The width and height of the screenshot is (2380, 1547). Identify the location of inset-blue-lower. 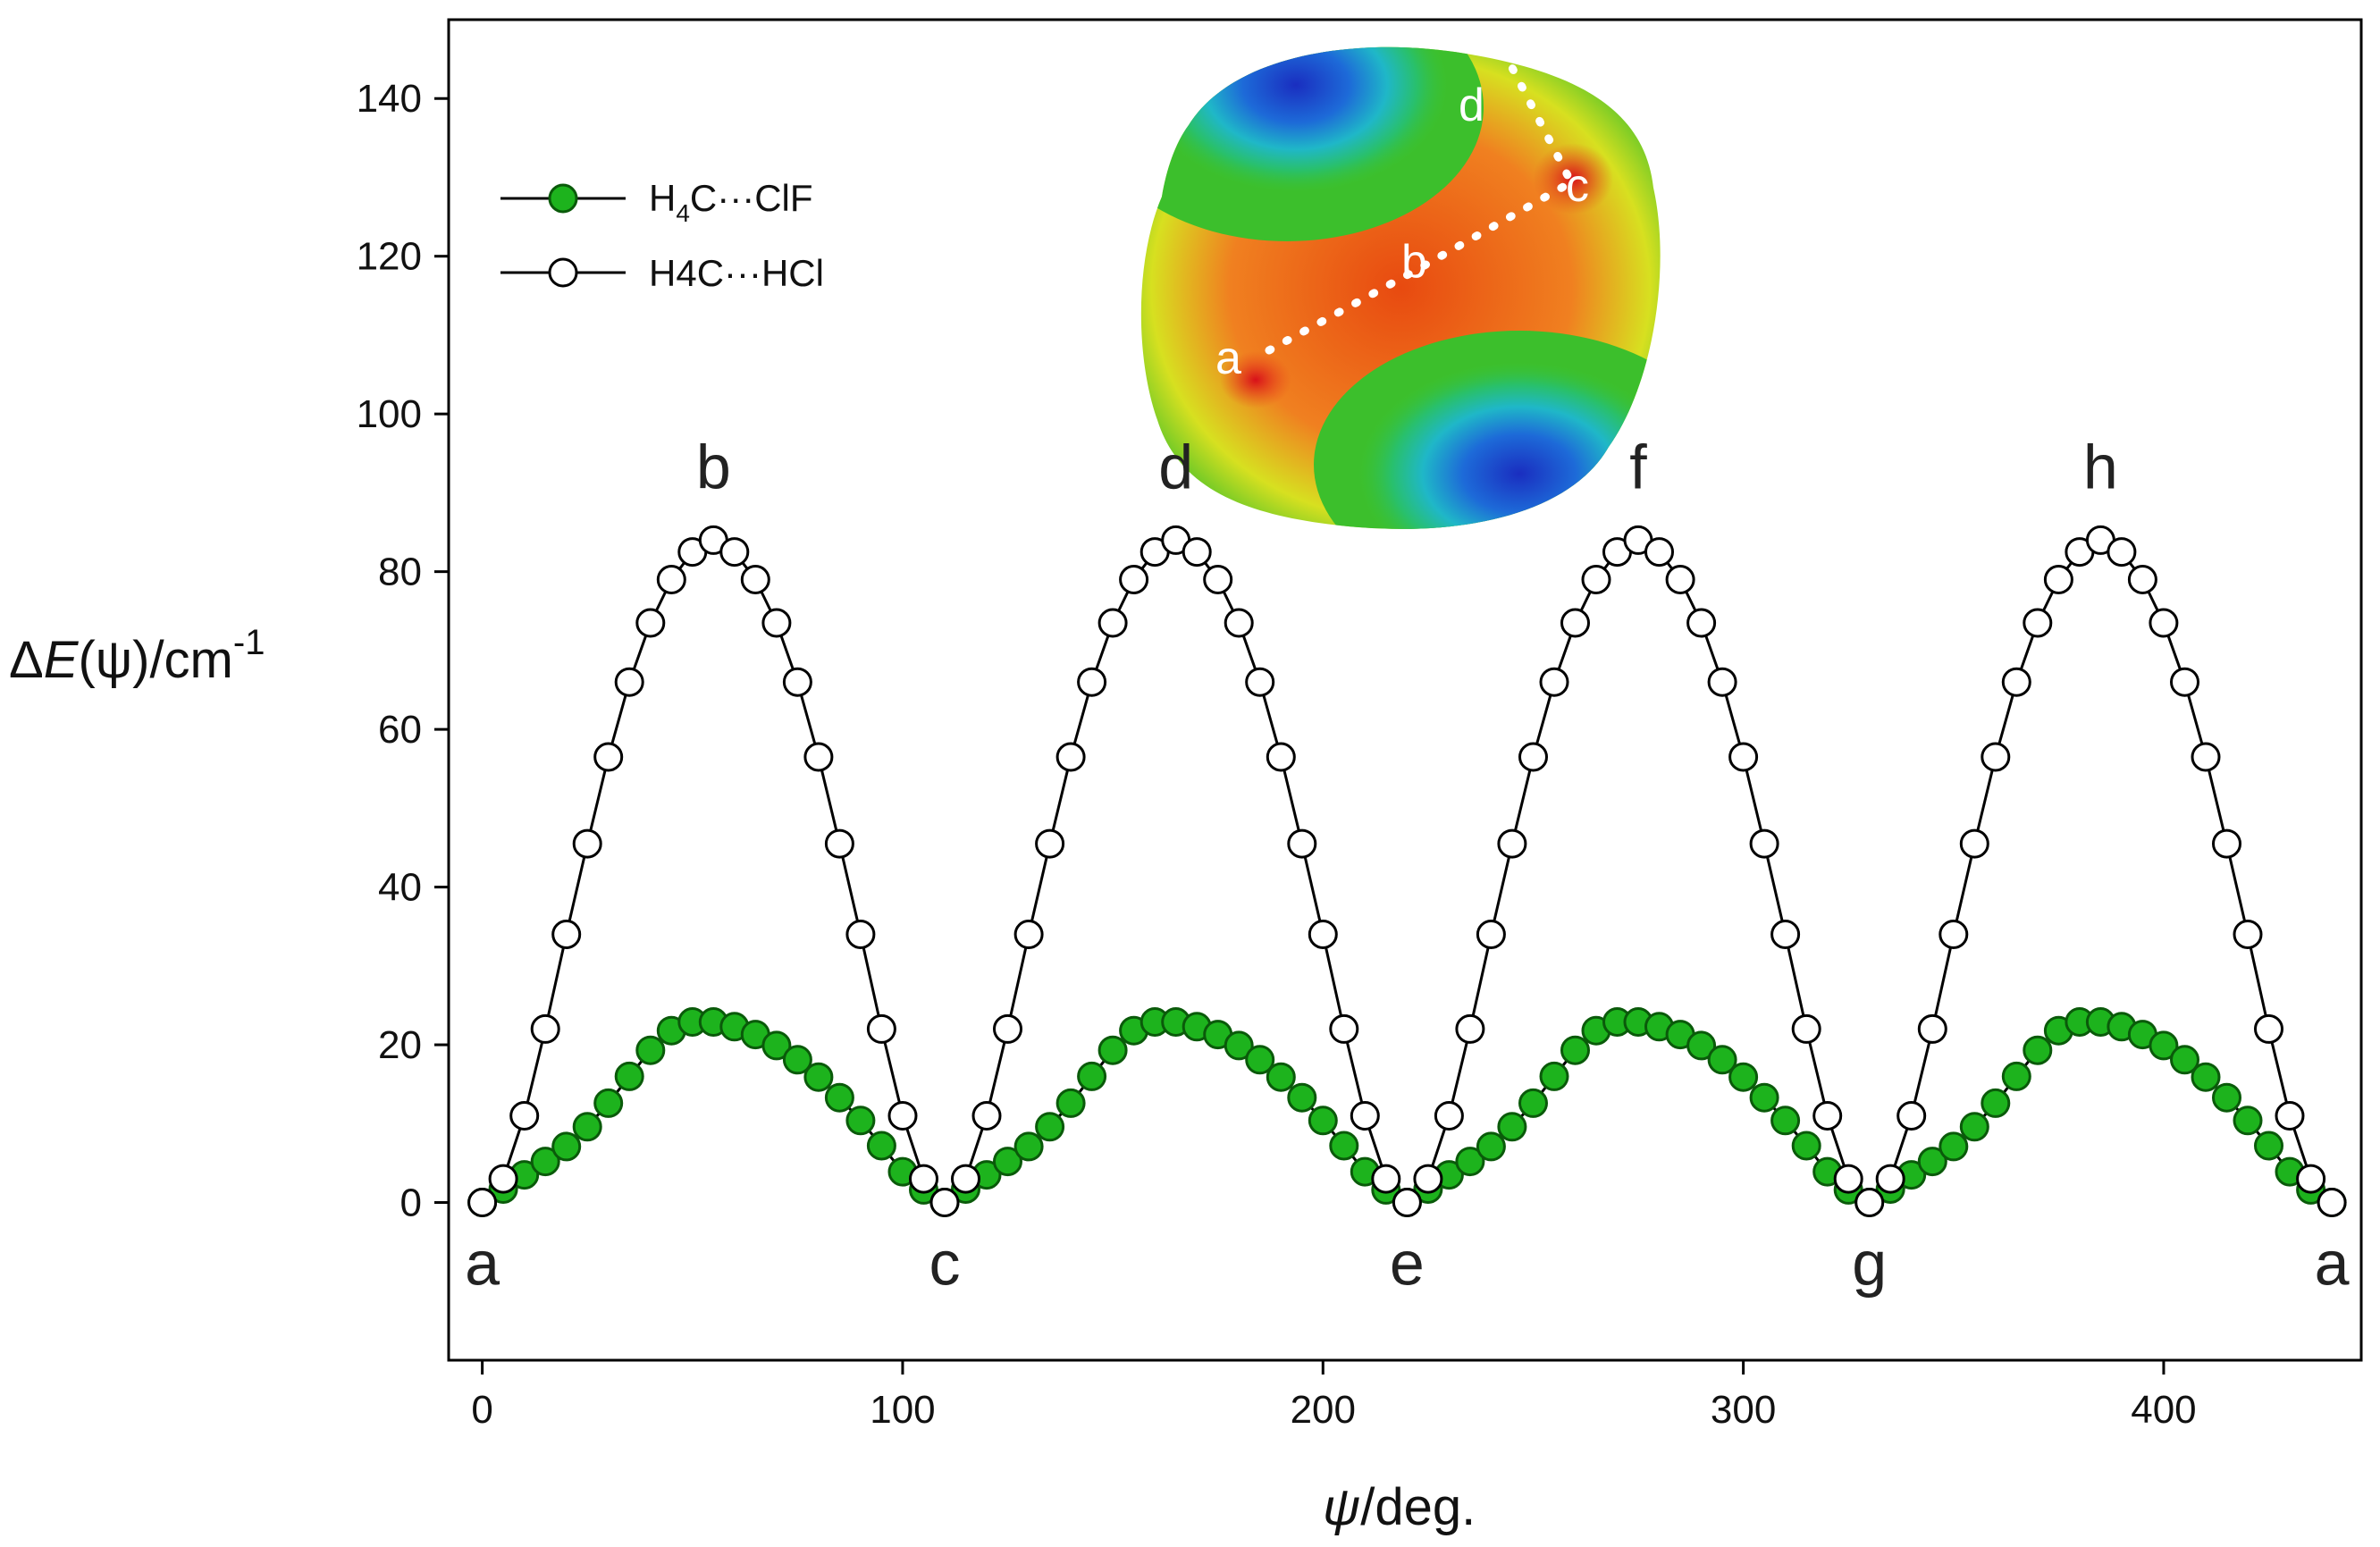
(1509, 446).